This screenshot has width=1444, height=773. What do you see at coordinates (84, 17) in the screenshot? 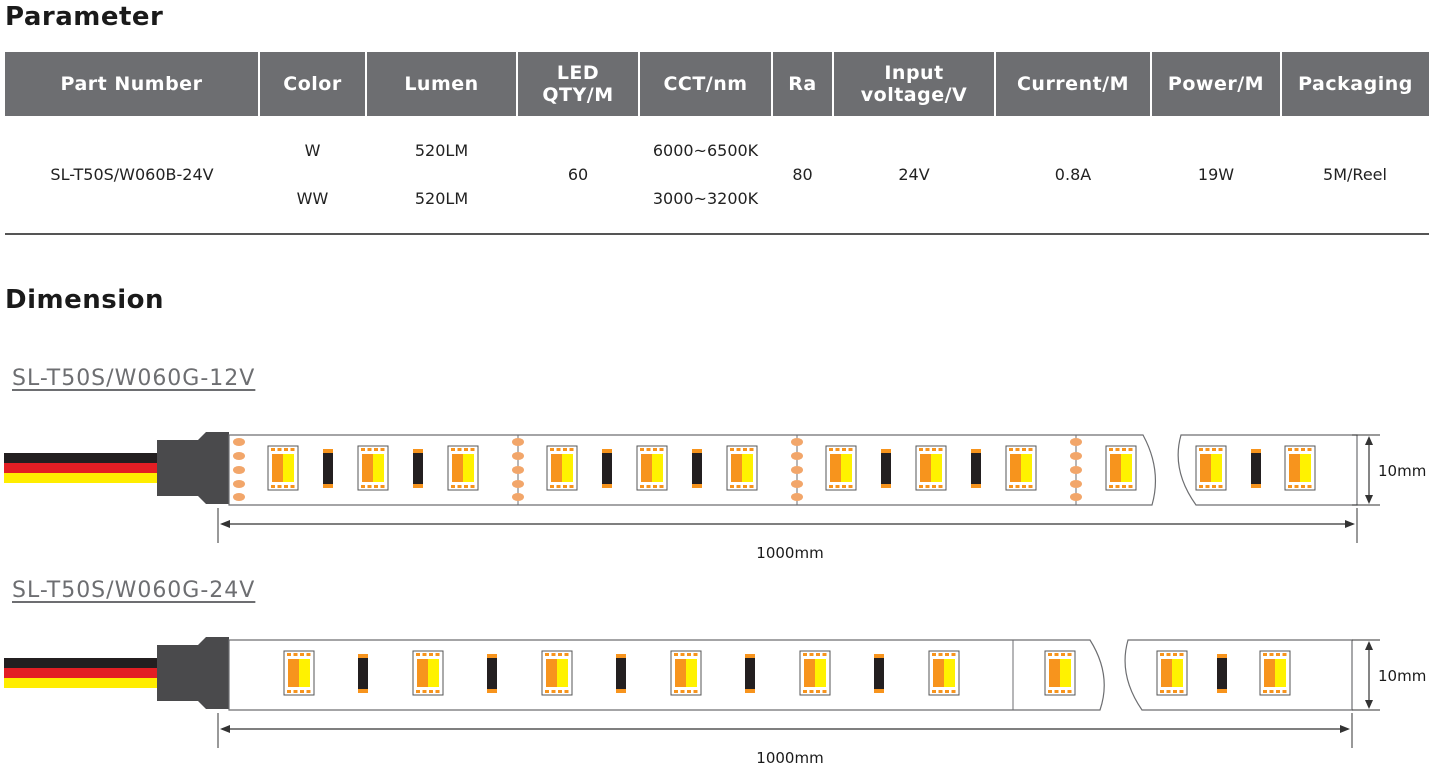
I see `parameter-title: Parameter` at bounding box center [84, 17].